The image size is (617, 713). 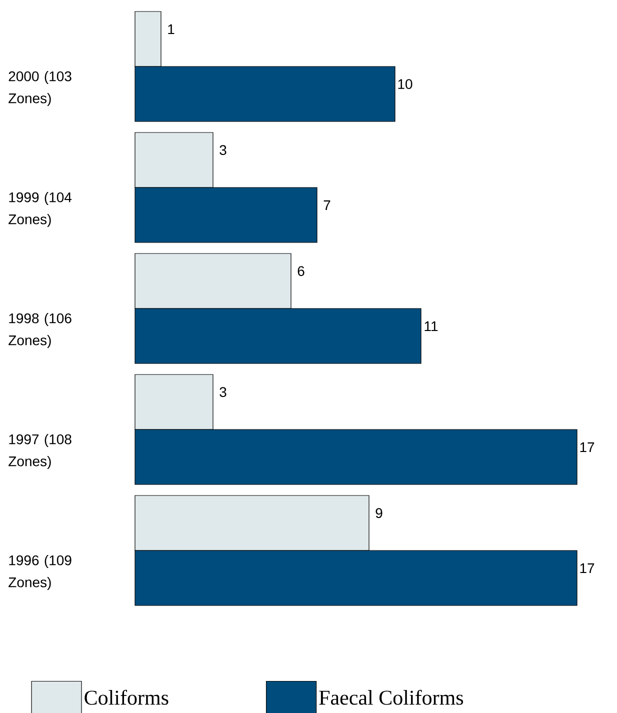 I want to click on legend-label: Faecal Coliforms, so click(x=391, y=697).